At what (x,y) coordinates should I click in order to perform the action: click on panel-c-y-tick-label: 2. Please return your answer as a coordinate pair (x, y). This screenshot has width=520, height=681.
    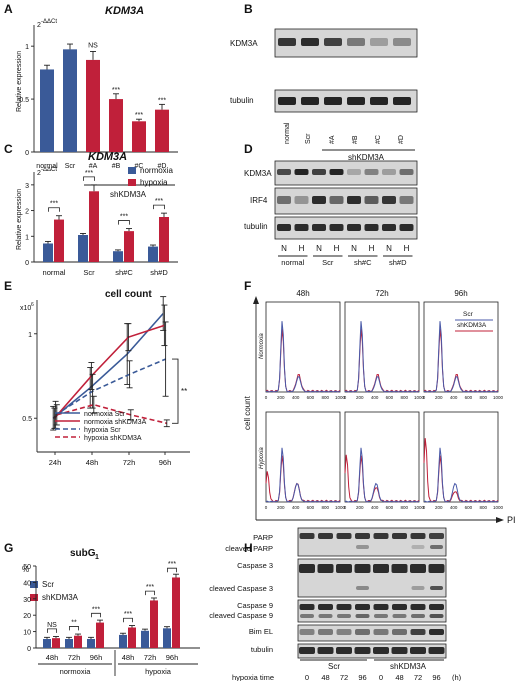
    Looking at the image, I should click on (27, 212).